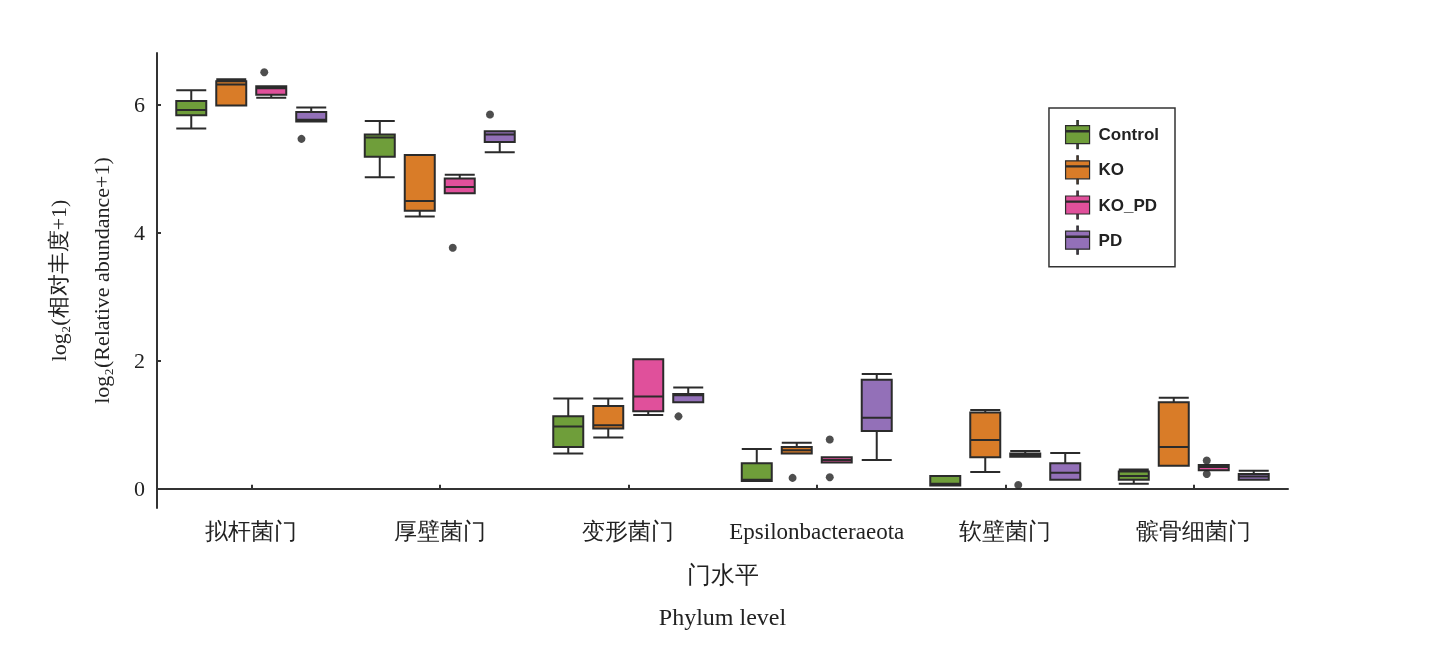  I want to click on legend-label: KO, so click(1111, 170).